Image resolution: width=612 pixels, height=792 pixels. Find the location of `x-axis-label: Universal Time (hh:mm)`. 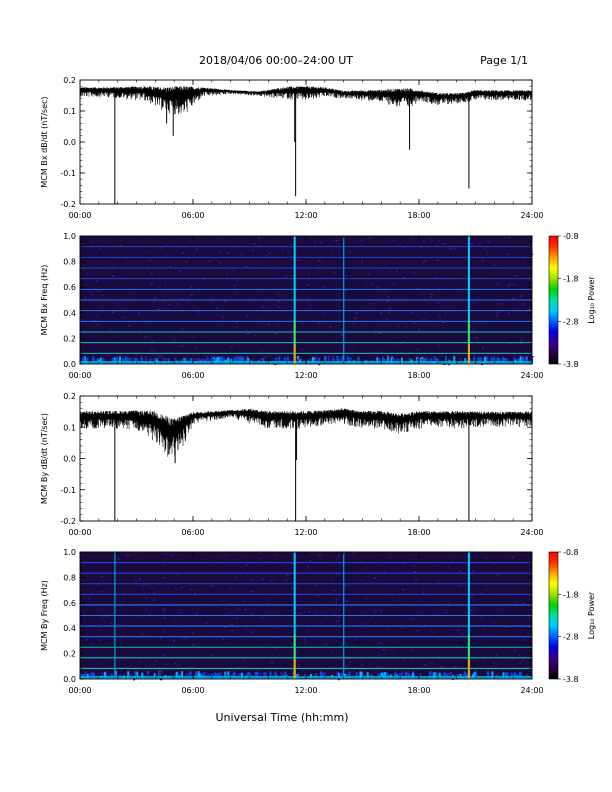

x-axis-label: Universal Time (hh:mm) is located at coordinates (282, 717).